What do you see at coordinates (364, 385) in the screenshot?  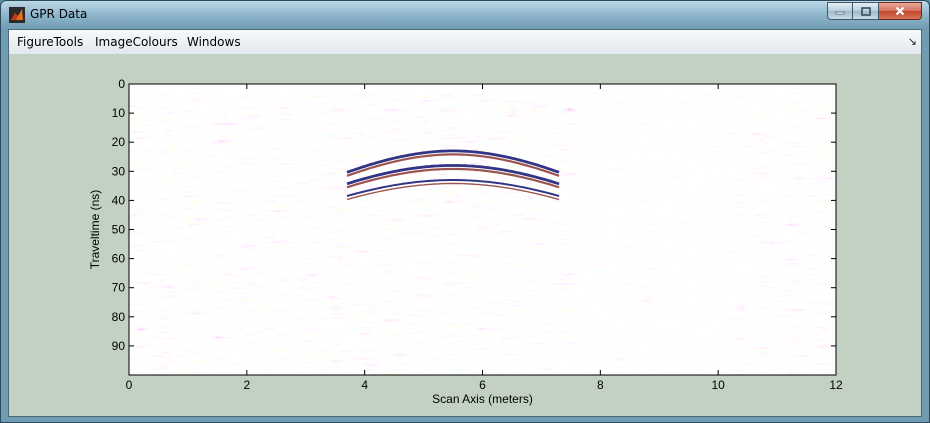 I see `x-tick-label: 4` at bounding box center [364, 385].